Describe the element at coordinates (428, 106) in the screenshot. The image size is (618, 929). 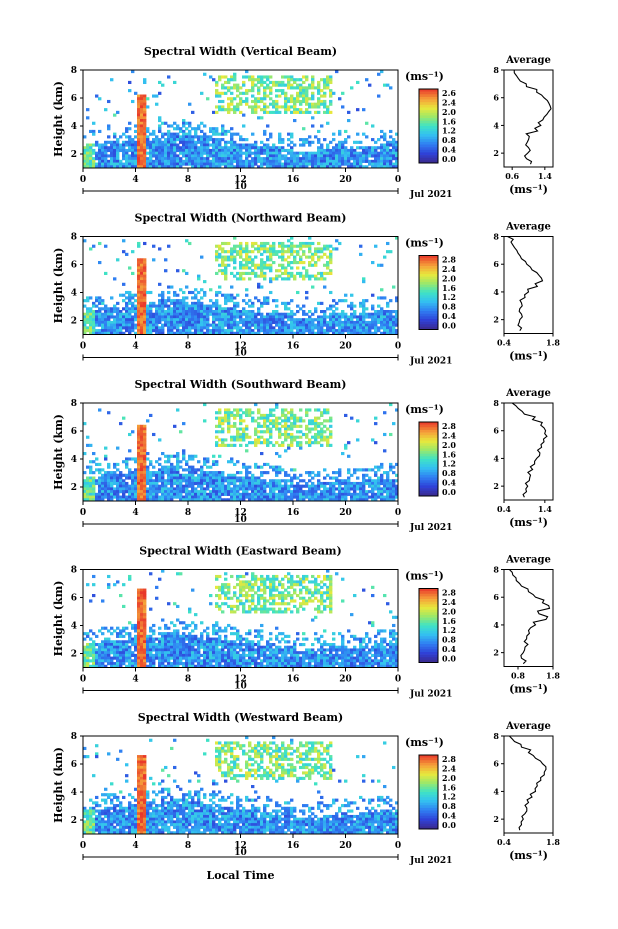
I see `colorbar-segment` at that location.